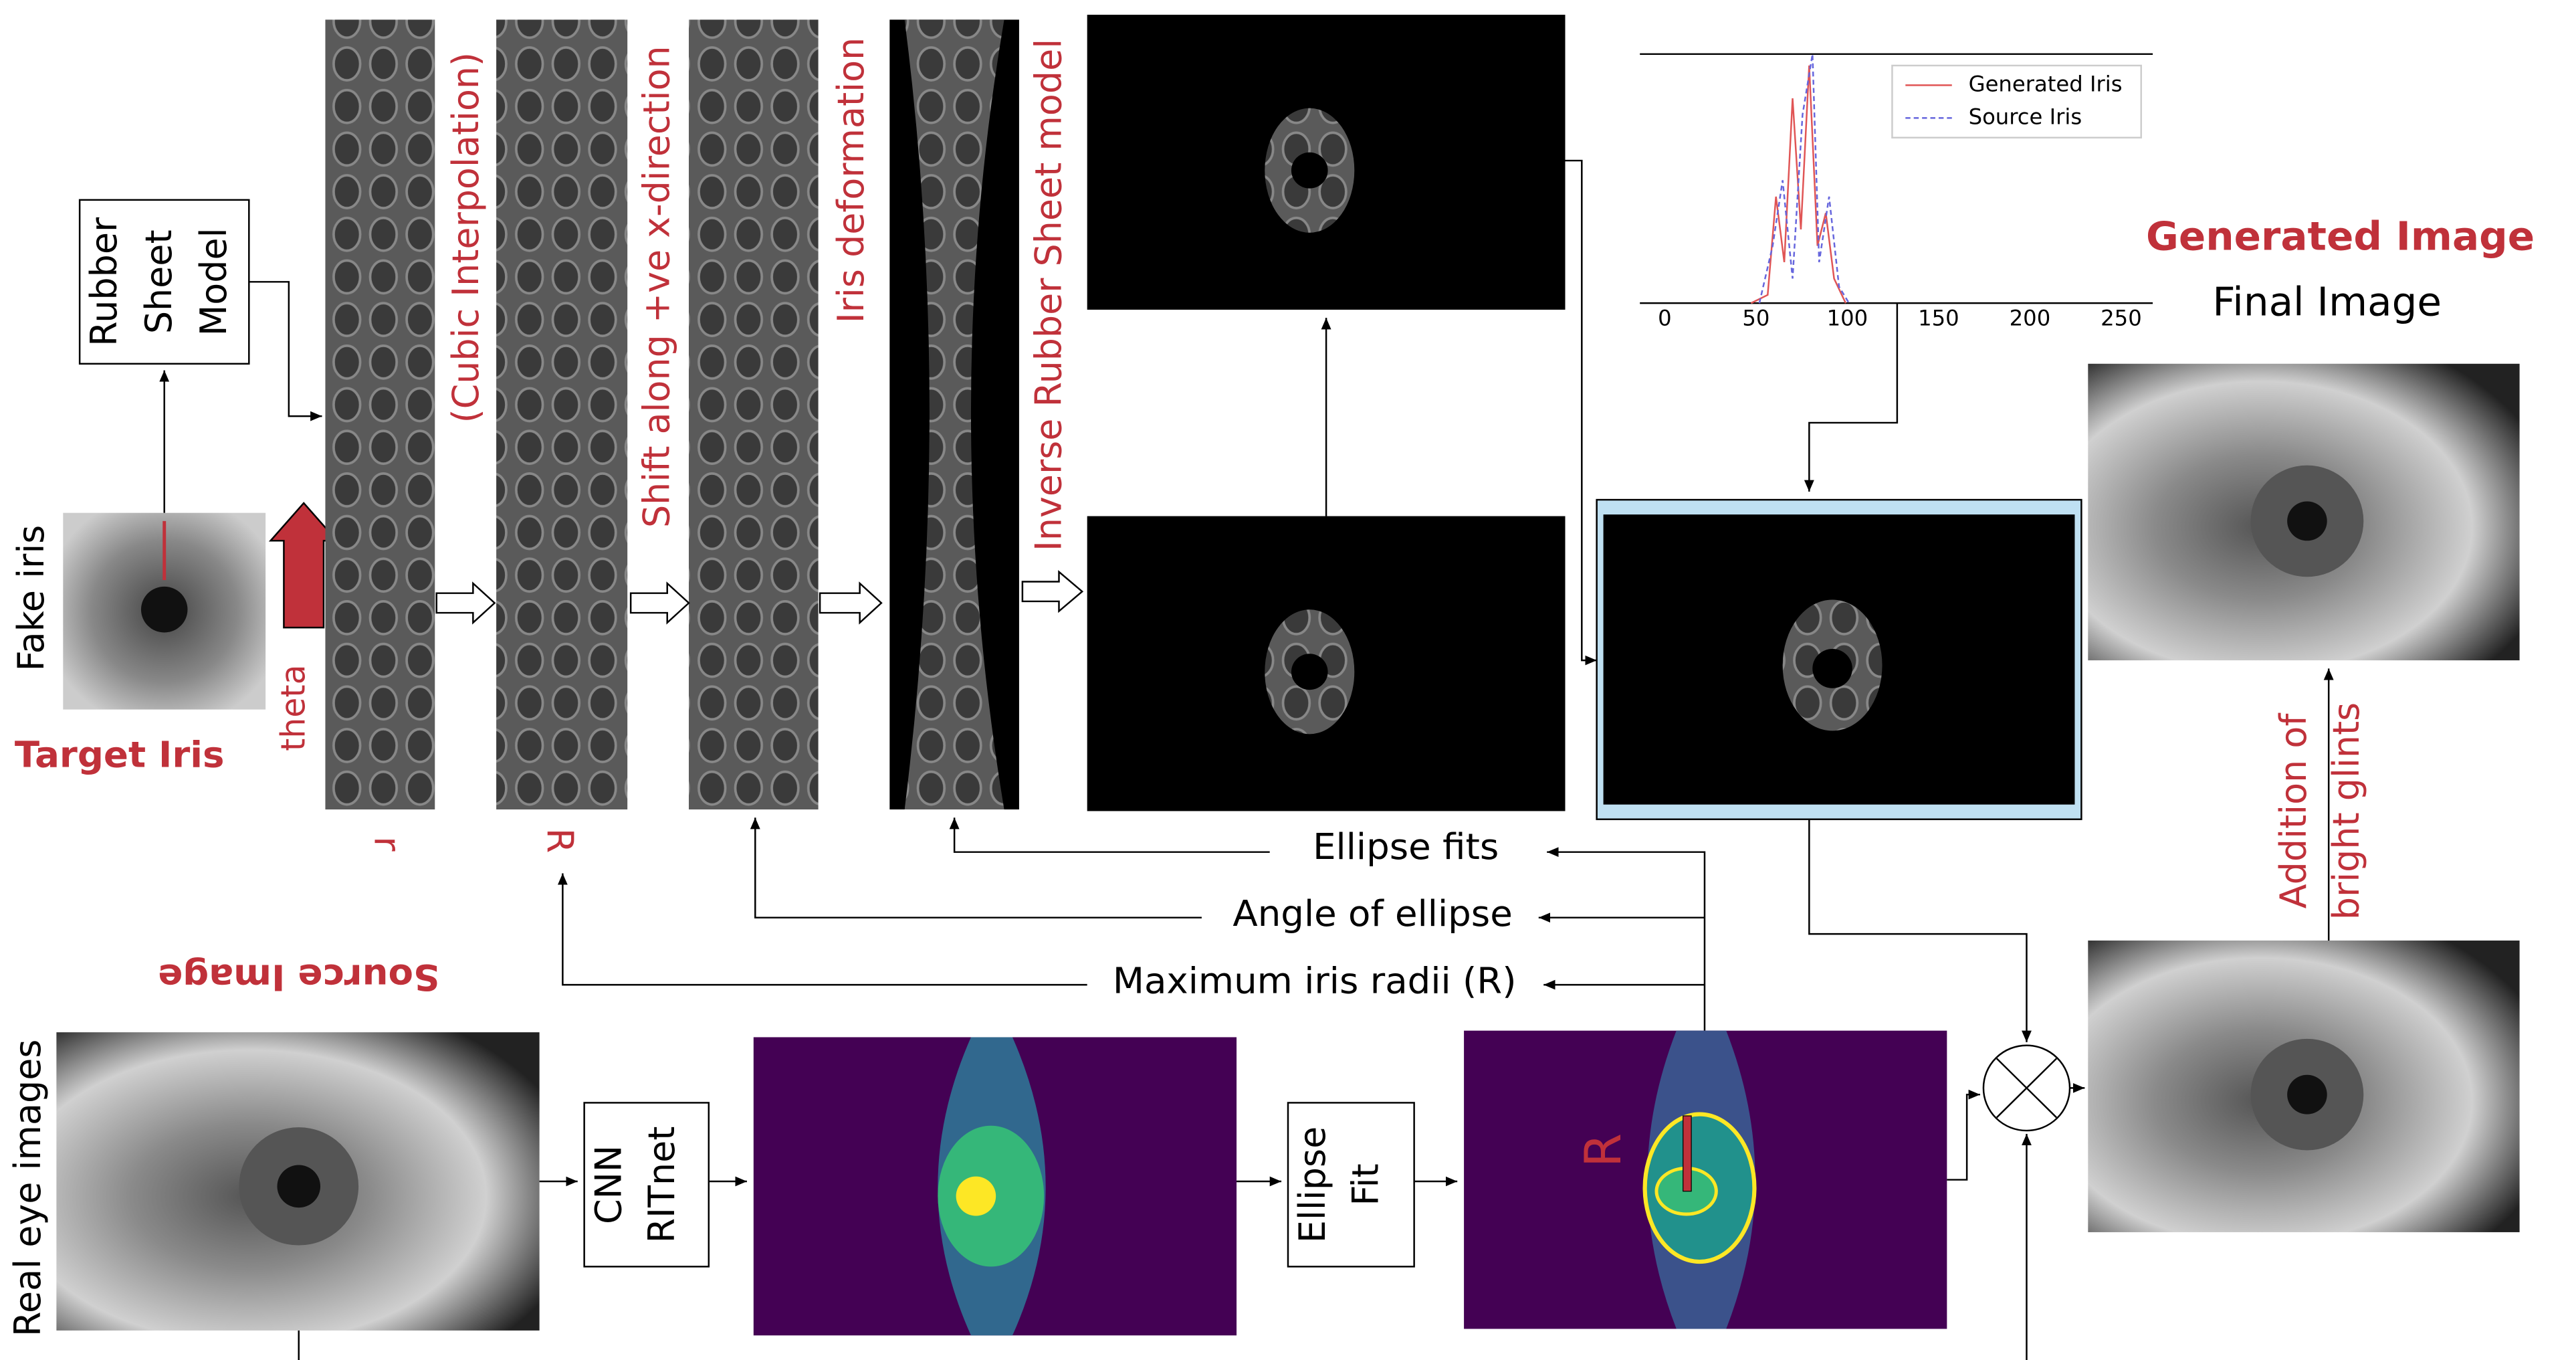 This screenshot has width=2576, height=1360. I want to click on x-tick-label: 200, so click(2031, 318).